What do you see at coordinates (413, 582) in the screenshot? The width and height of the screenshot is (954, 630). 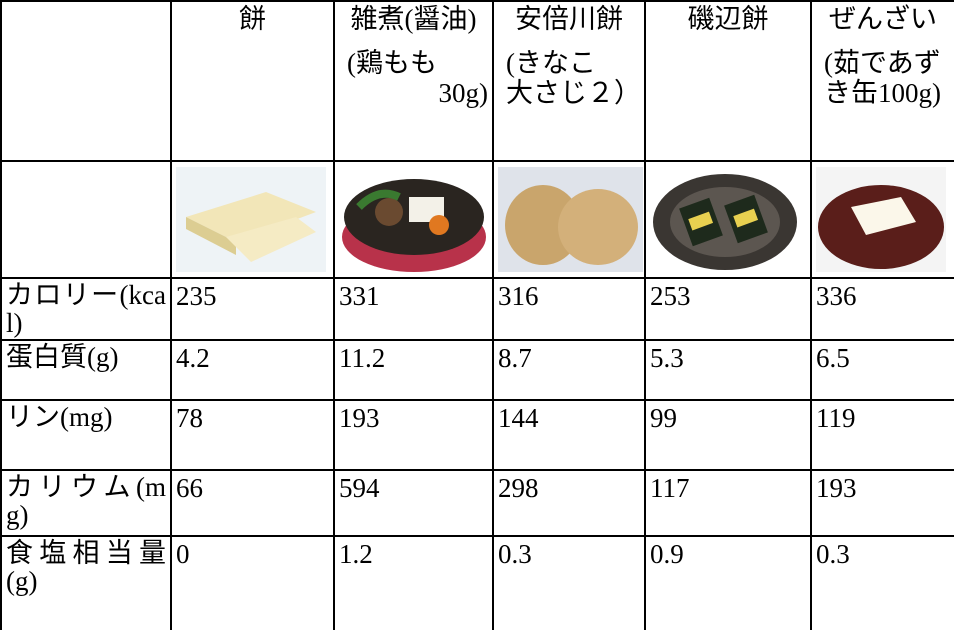 I see `value-cell: 1.2` at bounding box center [413, 582].